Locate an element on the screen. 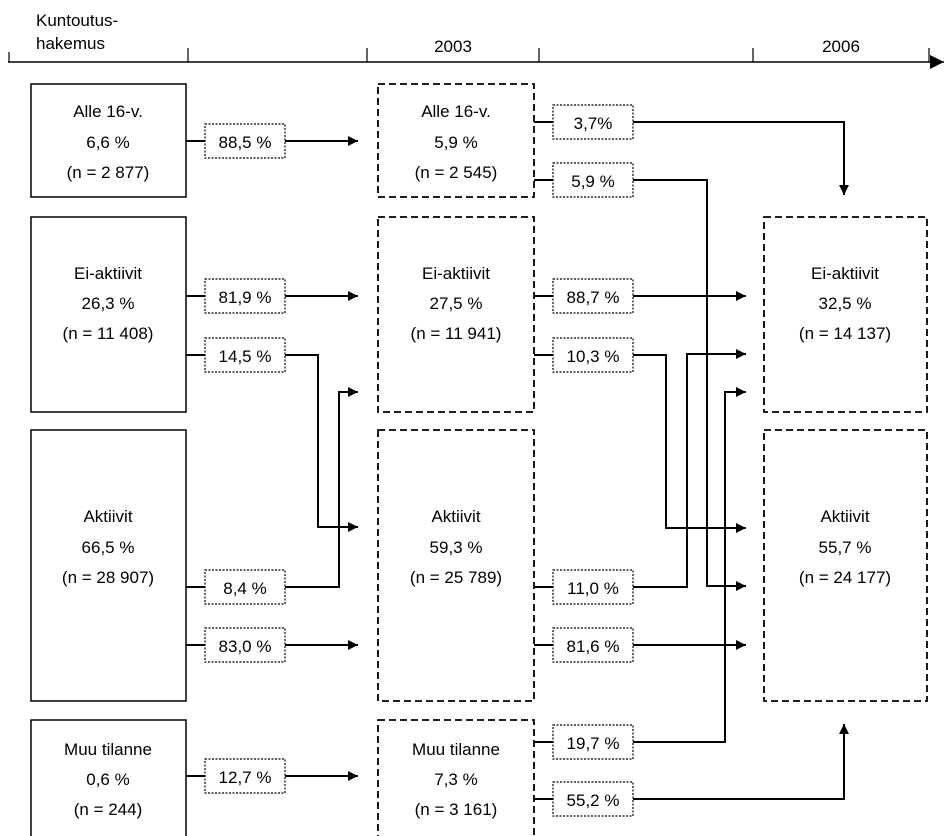 This screenshot has width=949, height=836. pct-label: 11,0 % is located at coordinates (593, 587).